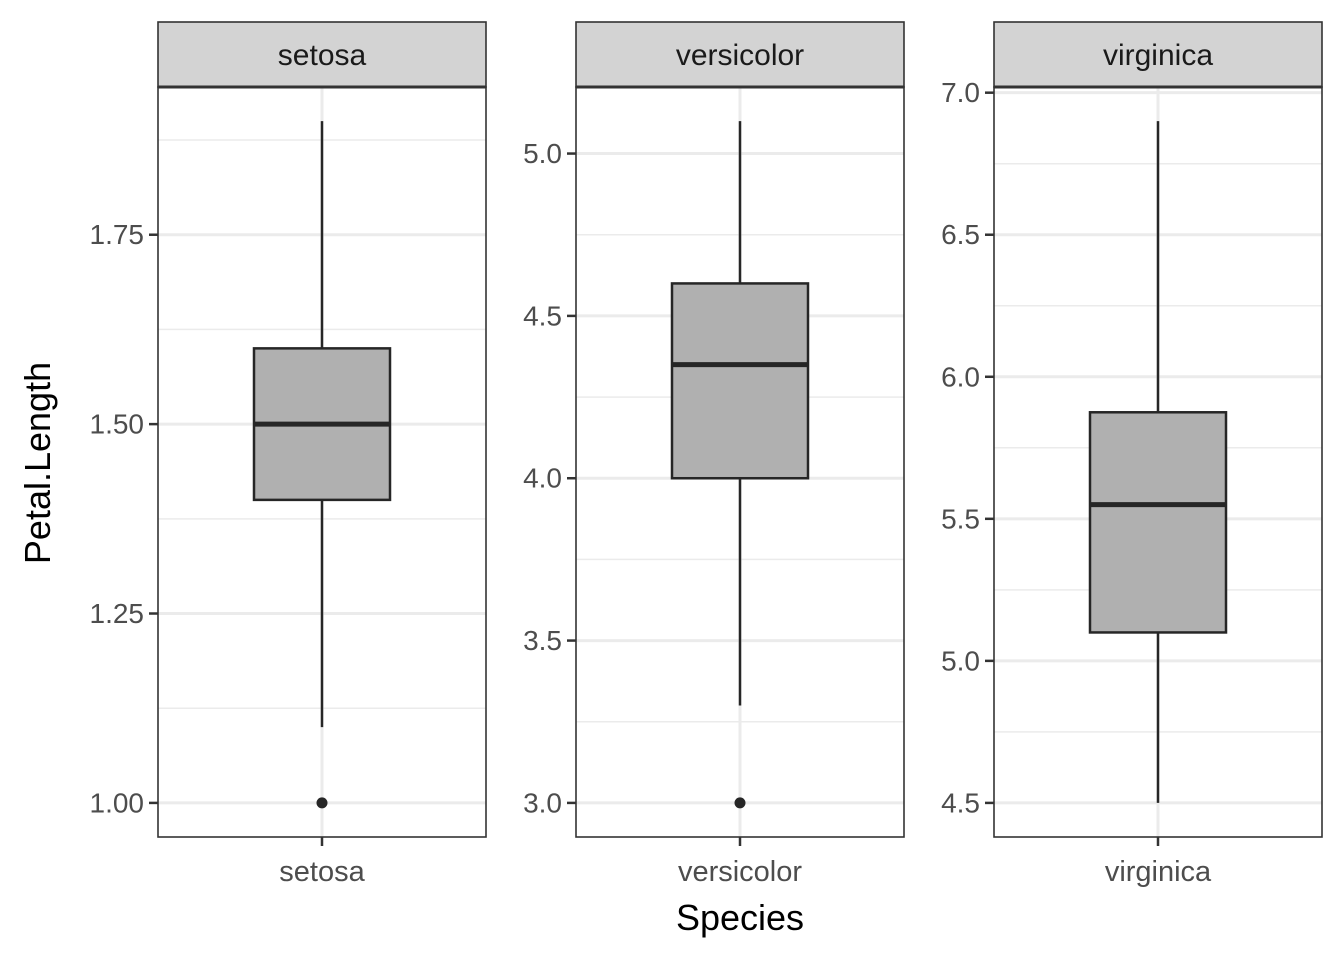  What do you see at coordinates (740, 917) in the screenshot?
I see `x-axis-title: Species` at bounding box center [740, 917].